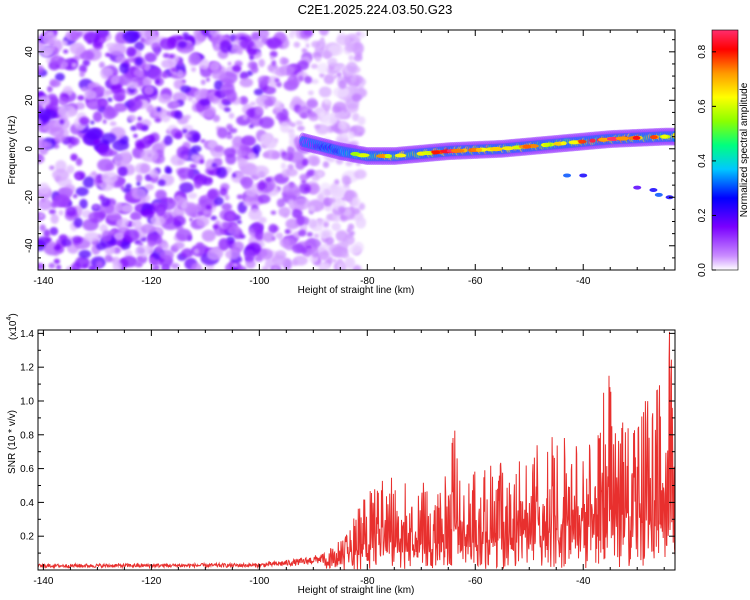 The height and width of the screenshot is (600, 750). Describe the element at coordinates (725, 150) in the screenshot. I see `colorbar-gradient` at that location.